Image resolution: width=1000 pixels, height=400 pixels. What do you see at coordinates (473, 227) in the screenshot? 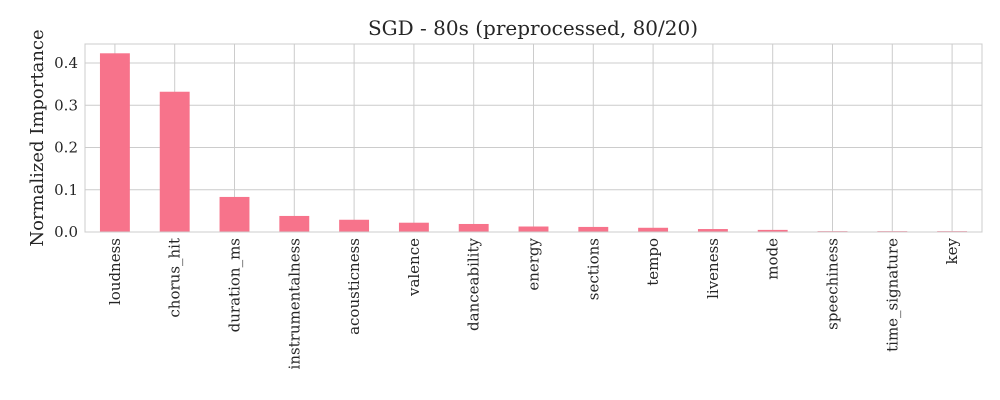
I see `bar-danceability` at bounding box center [473, 227].